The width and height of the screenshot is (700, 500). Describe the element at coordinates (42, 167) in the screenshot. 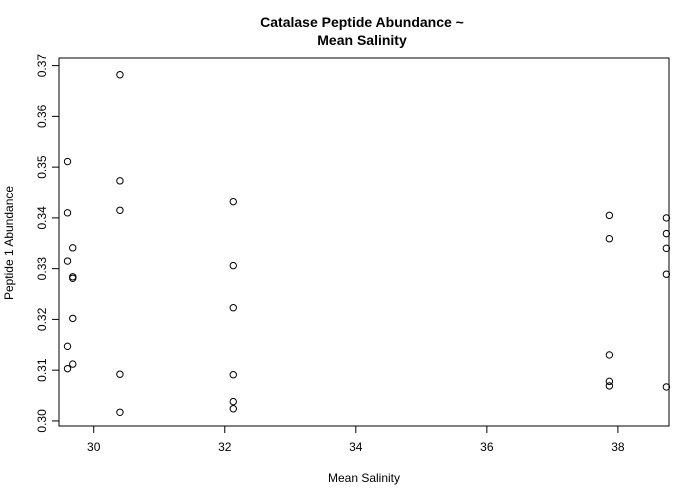

I see `y-tick-label: 0.35` at that location.